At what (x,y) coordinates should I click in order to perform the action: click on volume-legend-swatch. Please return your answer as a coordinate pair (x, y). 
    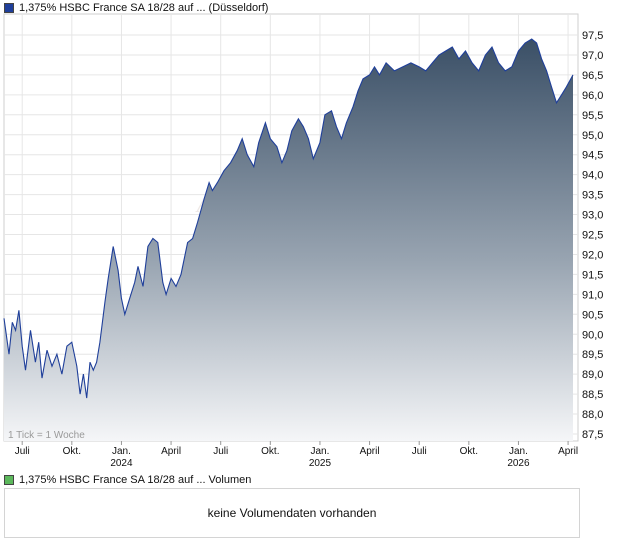
    Looking at the image, I should click on (9, 480).